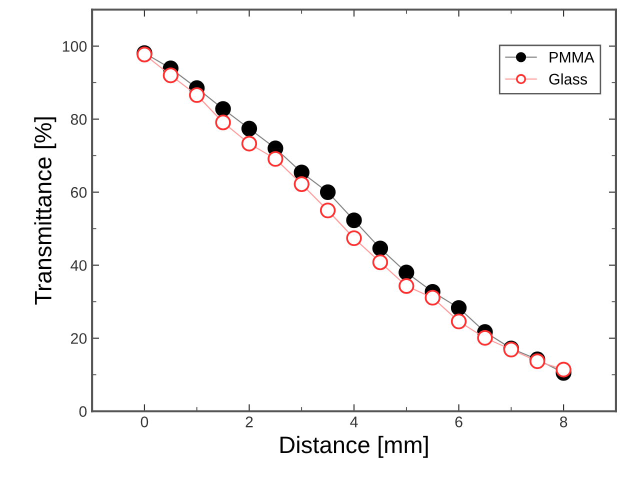 This screenshot has height=481, width=635. What do you see at coordinates (564, 422) in the screenshot?
I see `x-tick-label: 8` at bounding box center [564, 422].